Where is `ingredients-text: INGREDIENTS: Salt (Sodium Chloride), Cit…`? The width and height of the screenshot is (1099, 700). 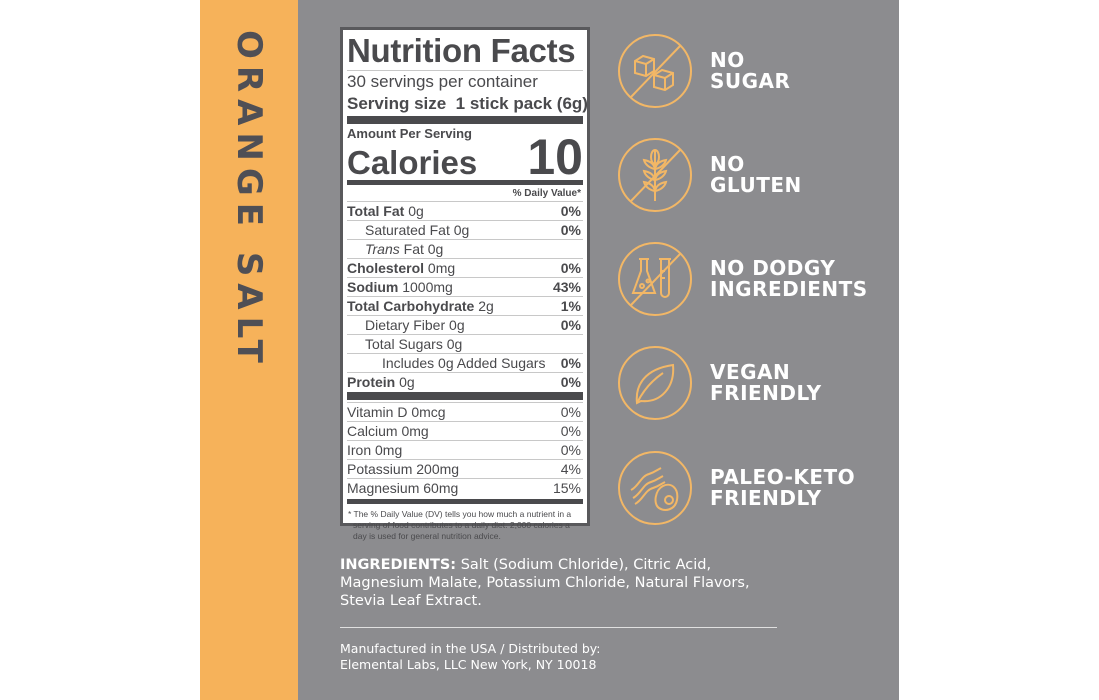
ingredients-text: INGREDIENTS: Salt (Sodium Chloride), Cit… is located at coordinates (565, 583).